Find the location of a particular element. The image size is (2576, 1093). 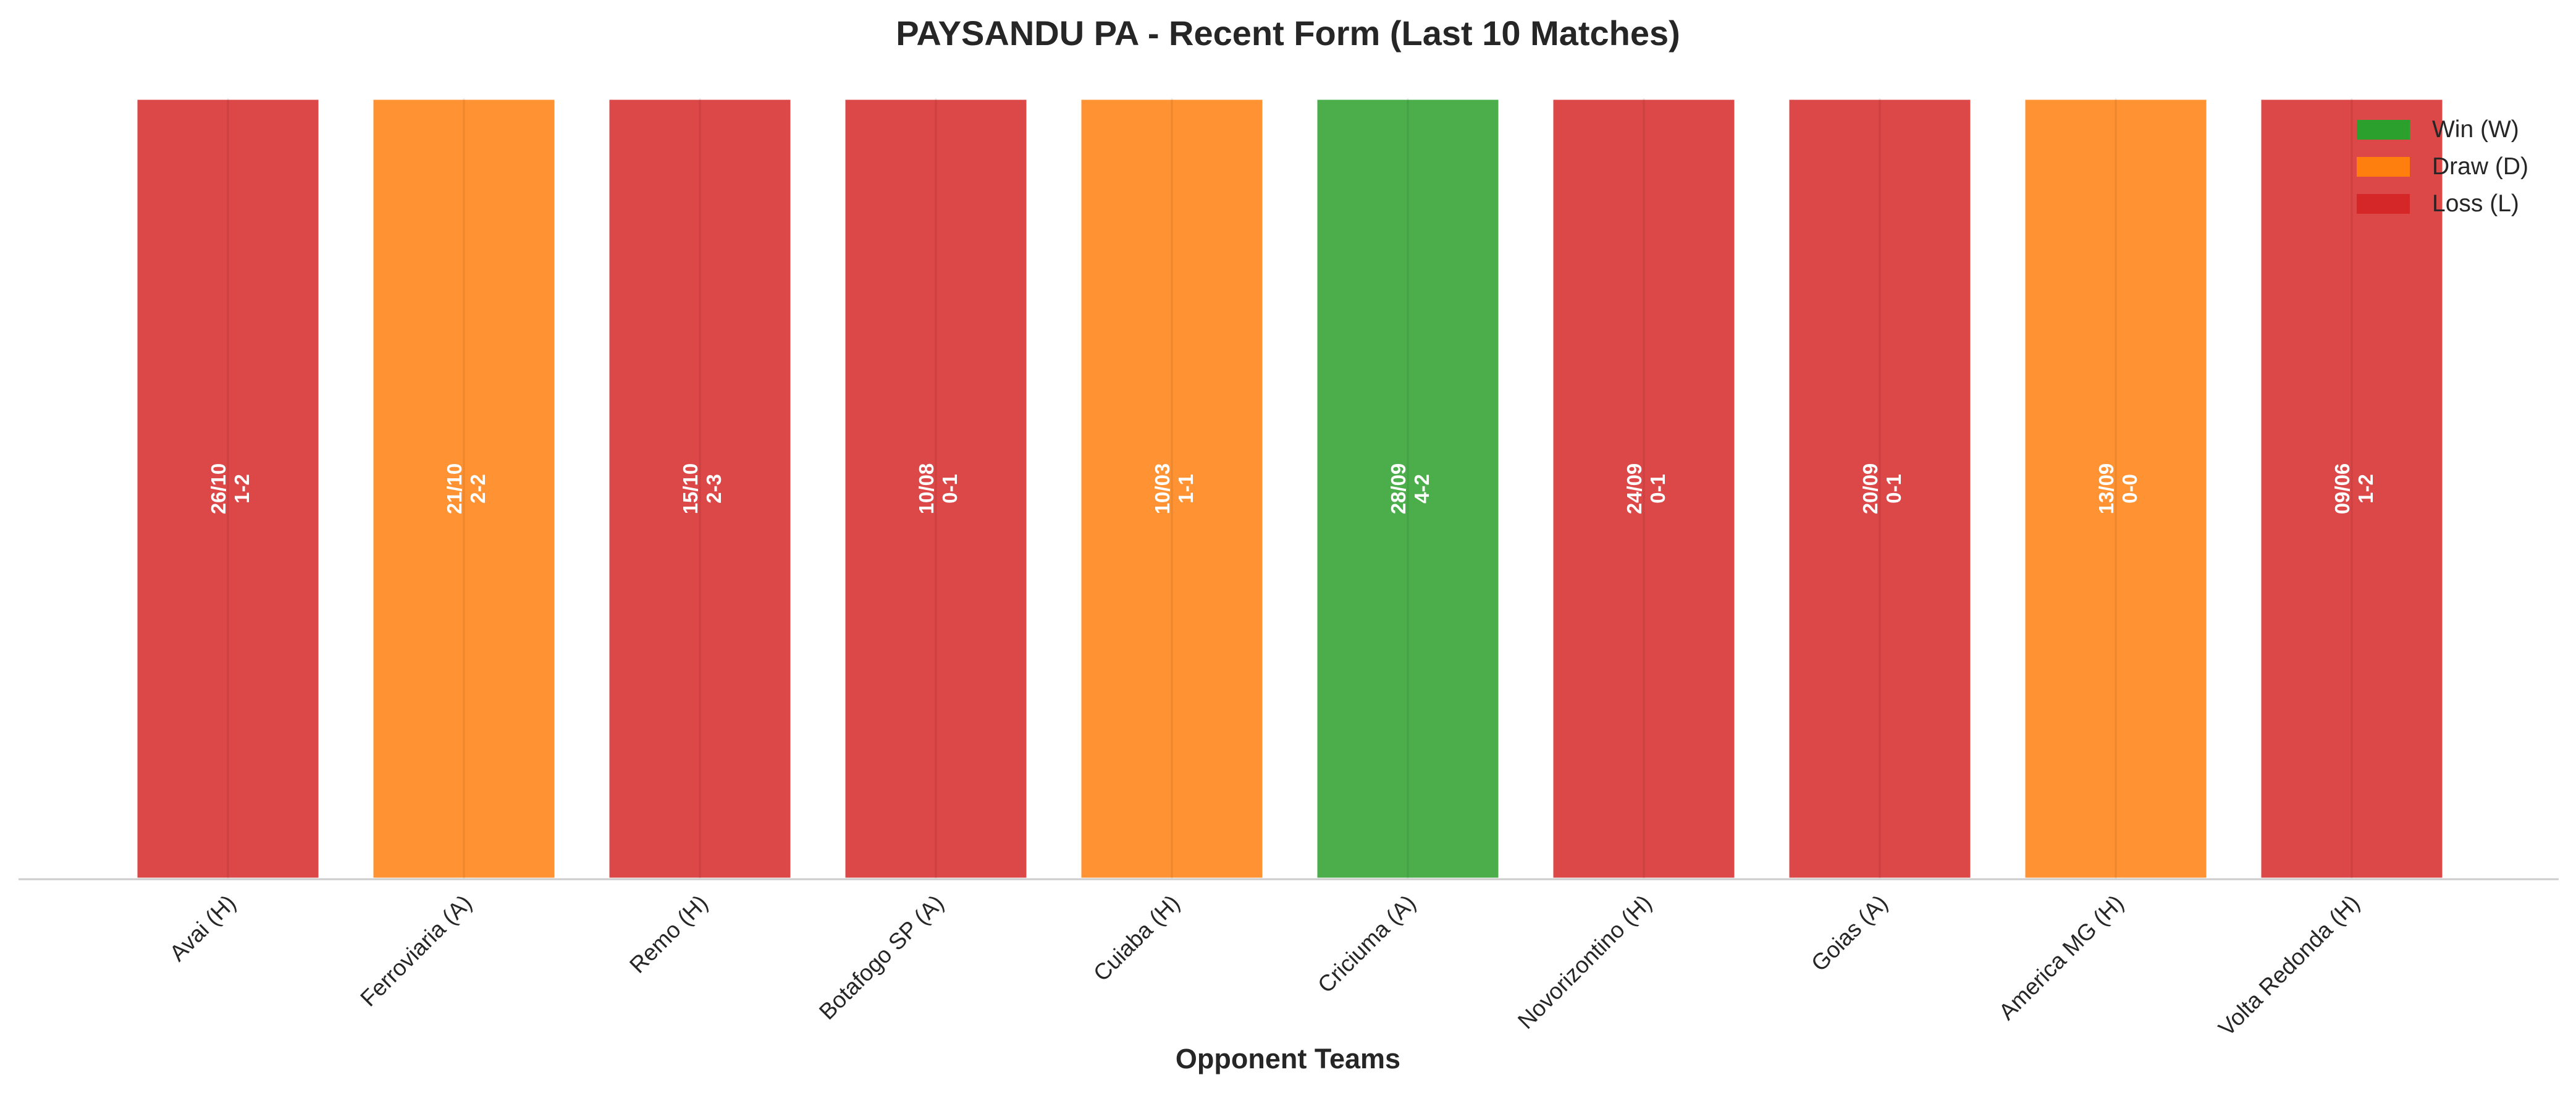

x-tick-label-6: Criciuma (A) is located at coordinates (1366, 944).